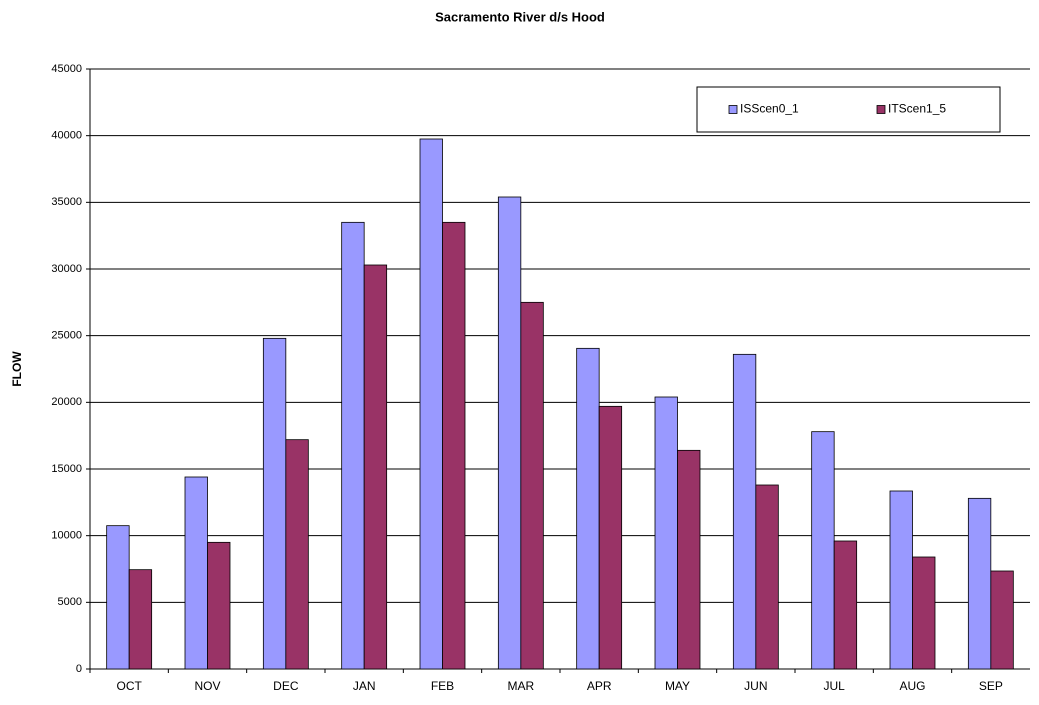 This screenshot has height=705, width=1039. What do you see at coordinates (991, 686) in the screenshot?
I see `x-tick-label: SEP` at bounding box center [991, 686].